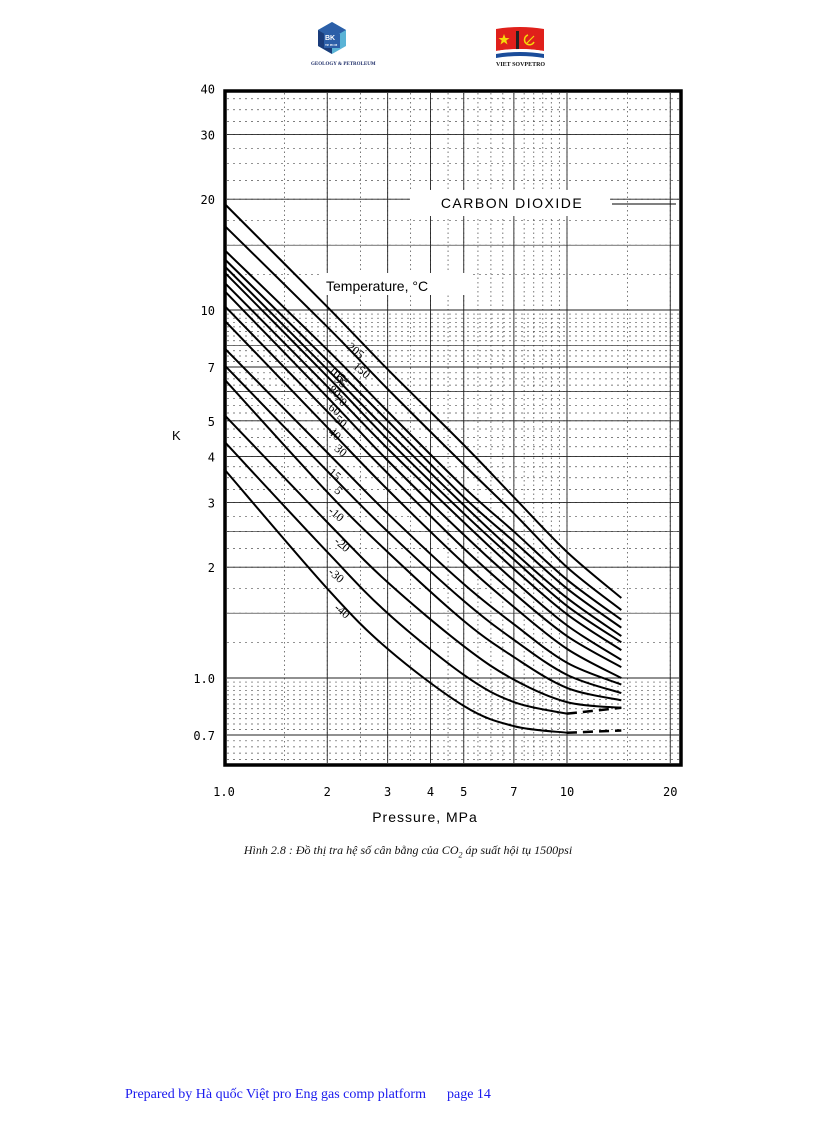 The height and width of the screenshot is (1123, 816). Describe the element at coordinates (567, 792) in the screenshot. I see `x-tick-label: 10` at that location.